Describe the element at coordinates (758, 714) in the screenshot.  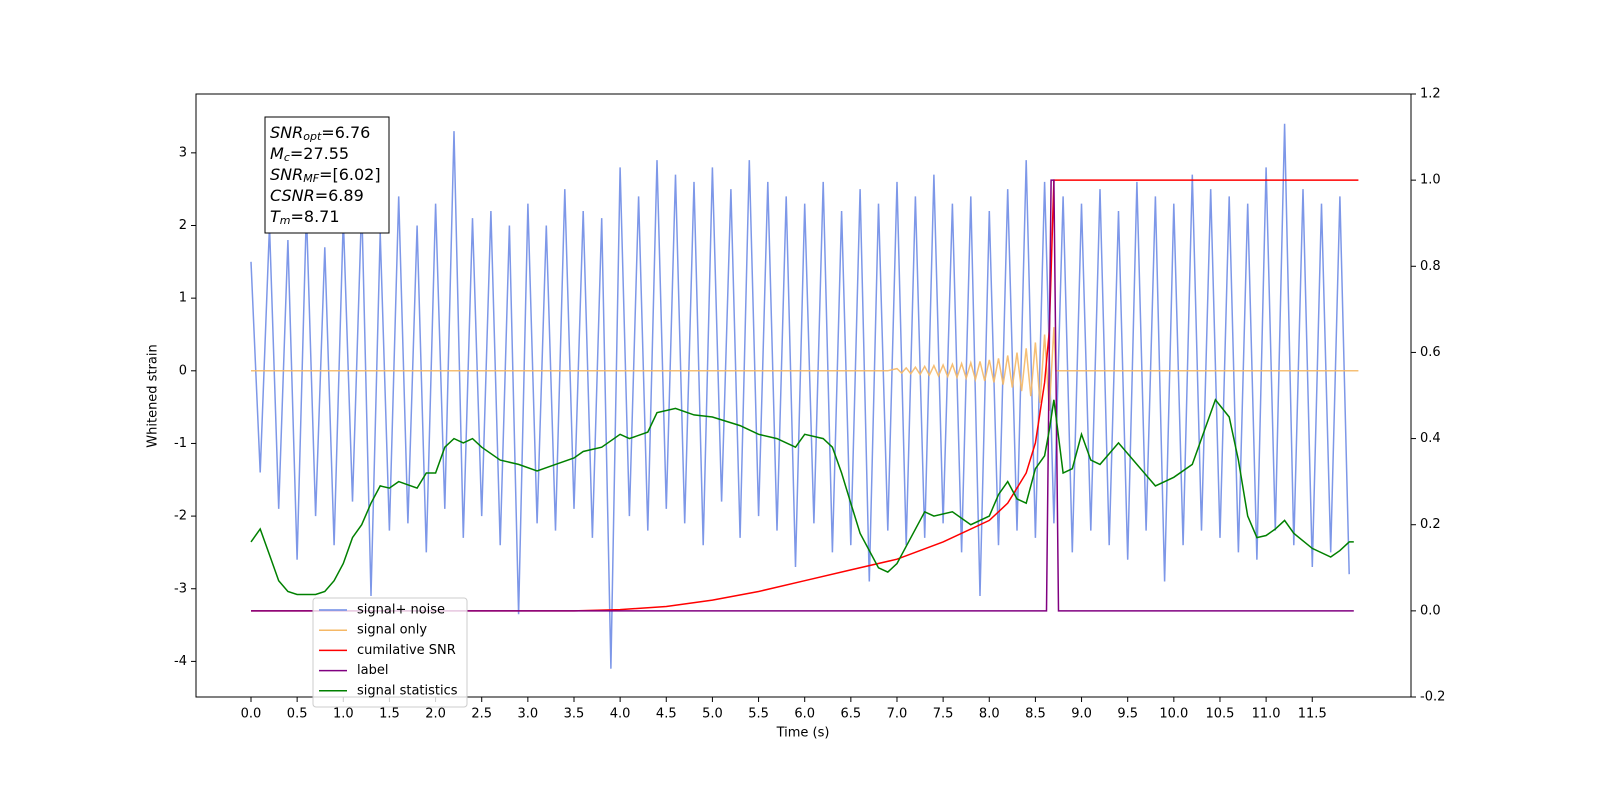
I see `x-tick-label: 5.5` at that location.